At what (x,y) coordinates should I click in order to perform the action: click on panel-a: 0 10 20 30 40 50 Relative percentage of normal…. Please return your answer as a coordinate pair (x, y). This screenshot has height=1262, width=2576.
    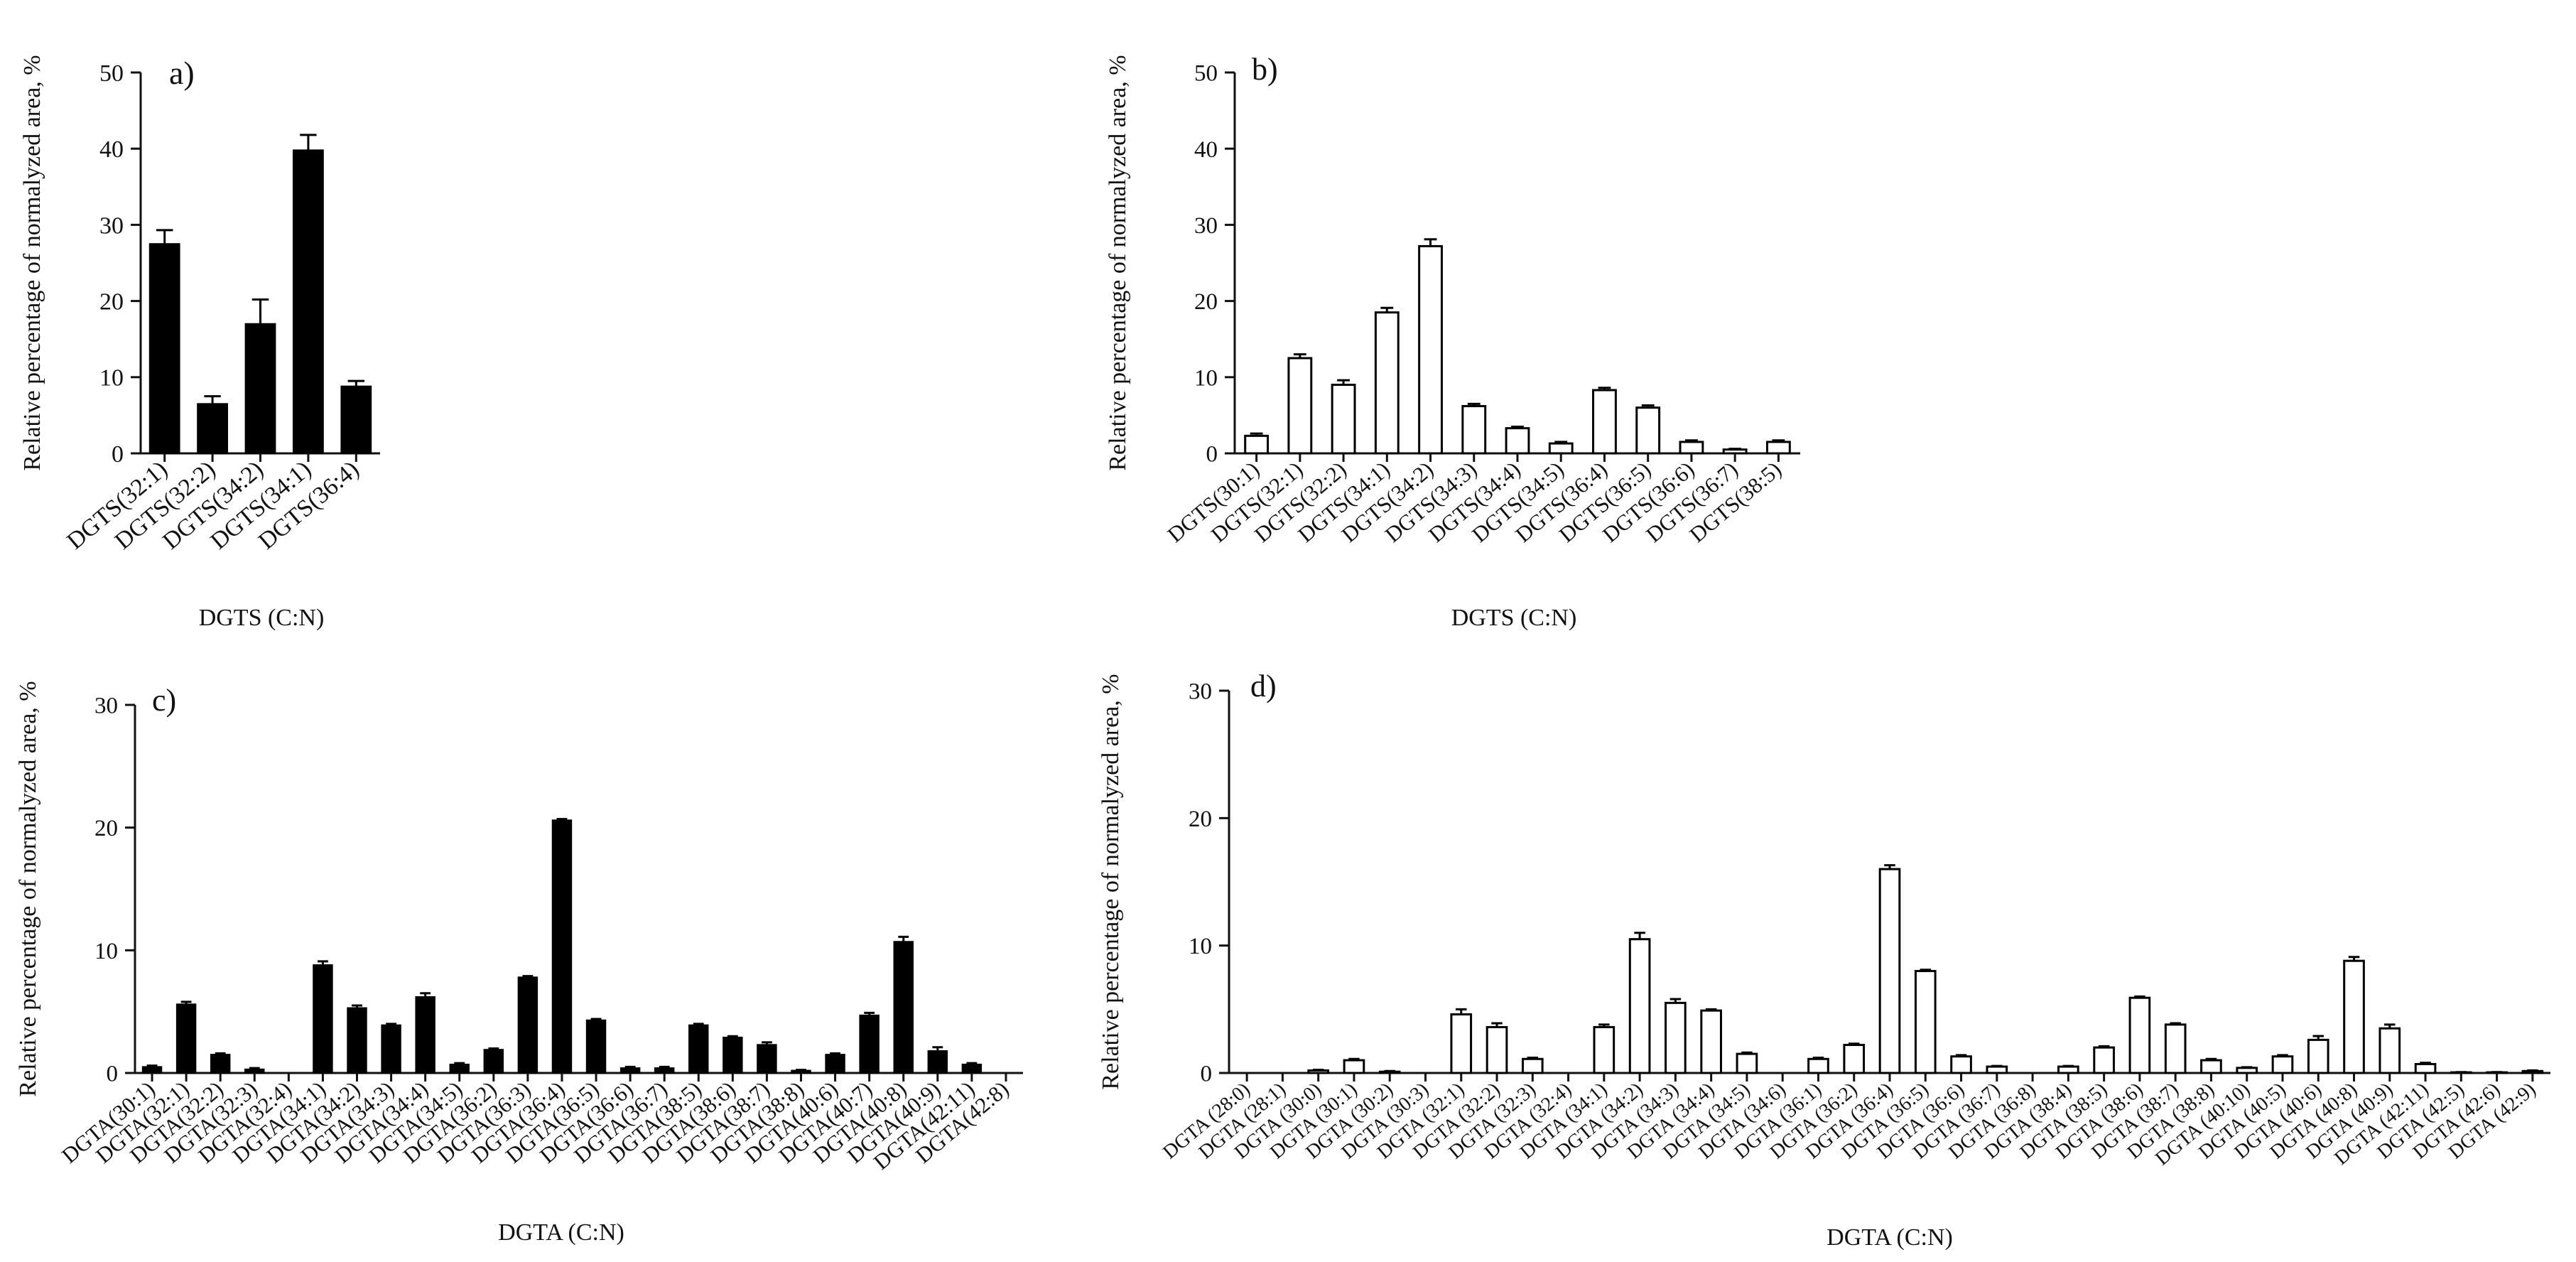
    Looking at the image, I should click on (199, 343).